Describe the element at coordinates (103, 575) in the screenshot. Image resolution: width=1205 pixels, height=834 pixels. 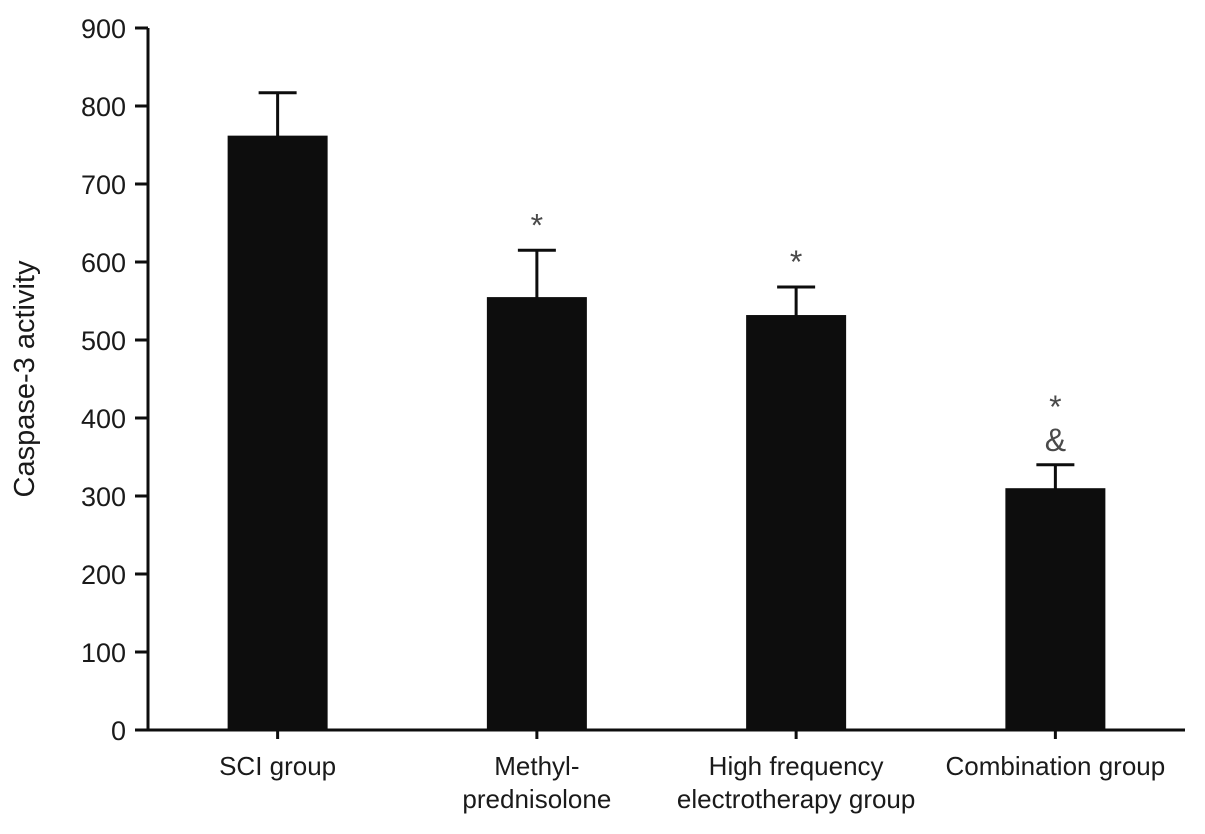
I see `y-tick-label: 200` at that location.